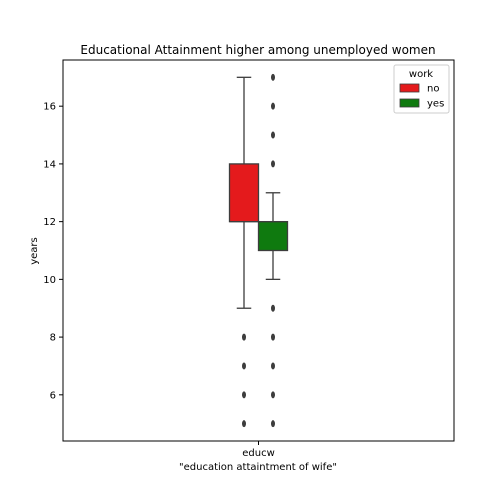 The height and width of the screenshot is (504, 504). I want to click on y-tick-label: 14, so click(49, 164).